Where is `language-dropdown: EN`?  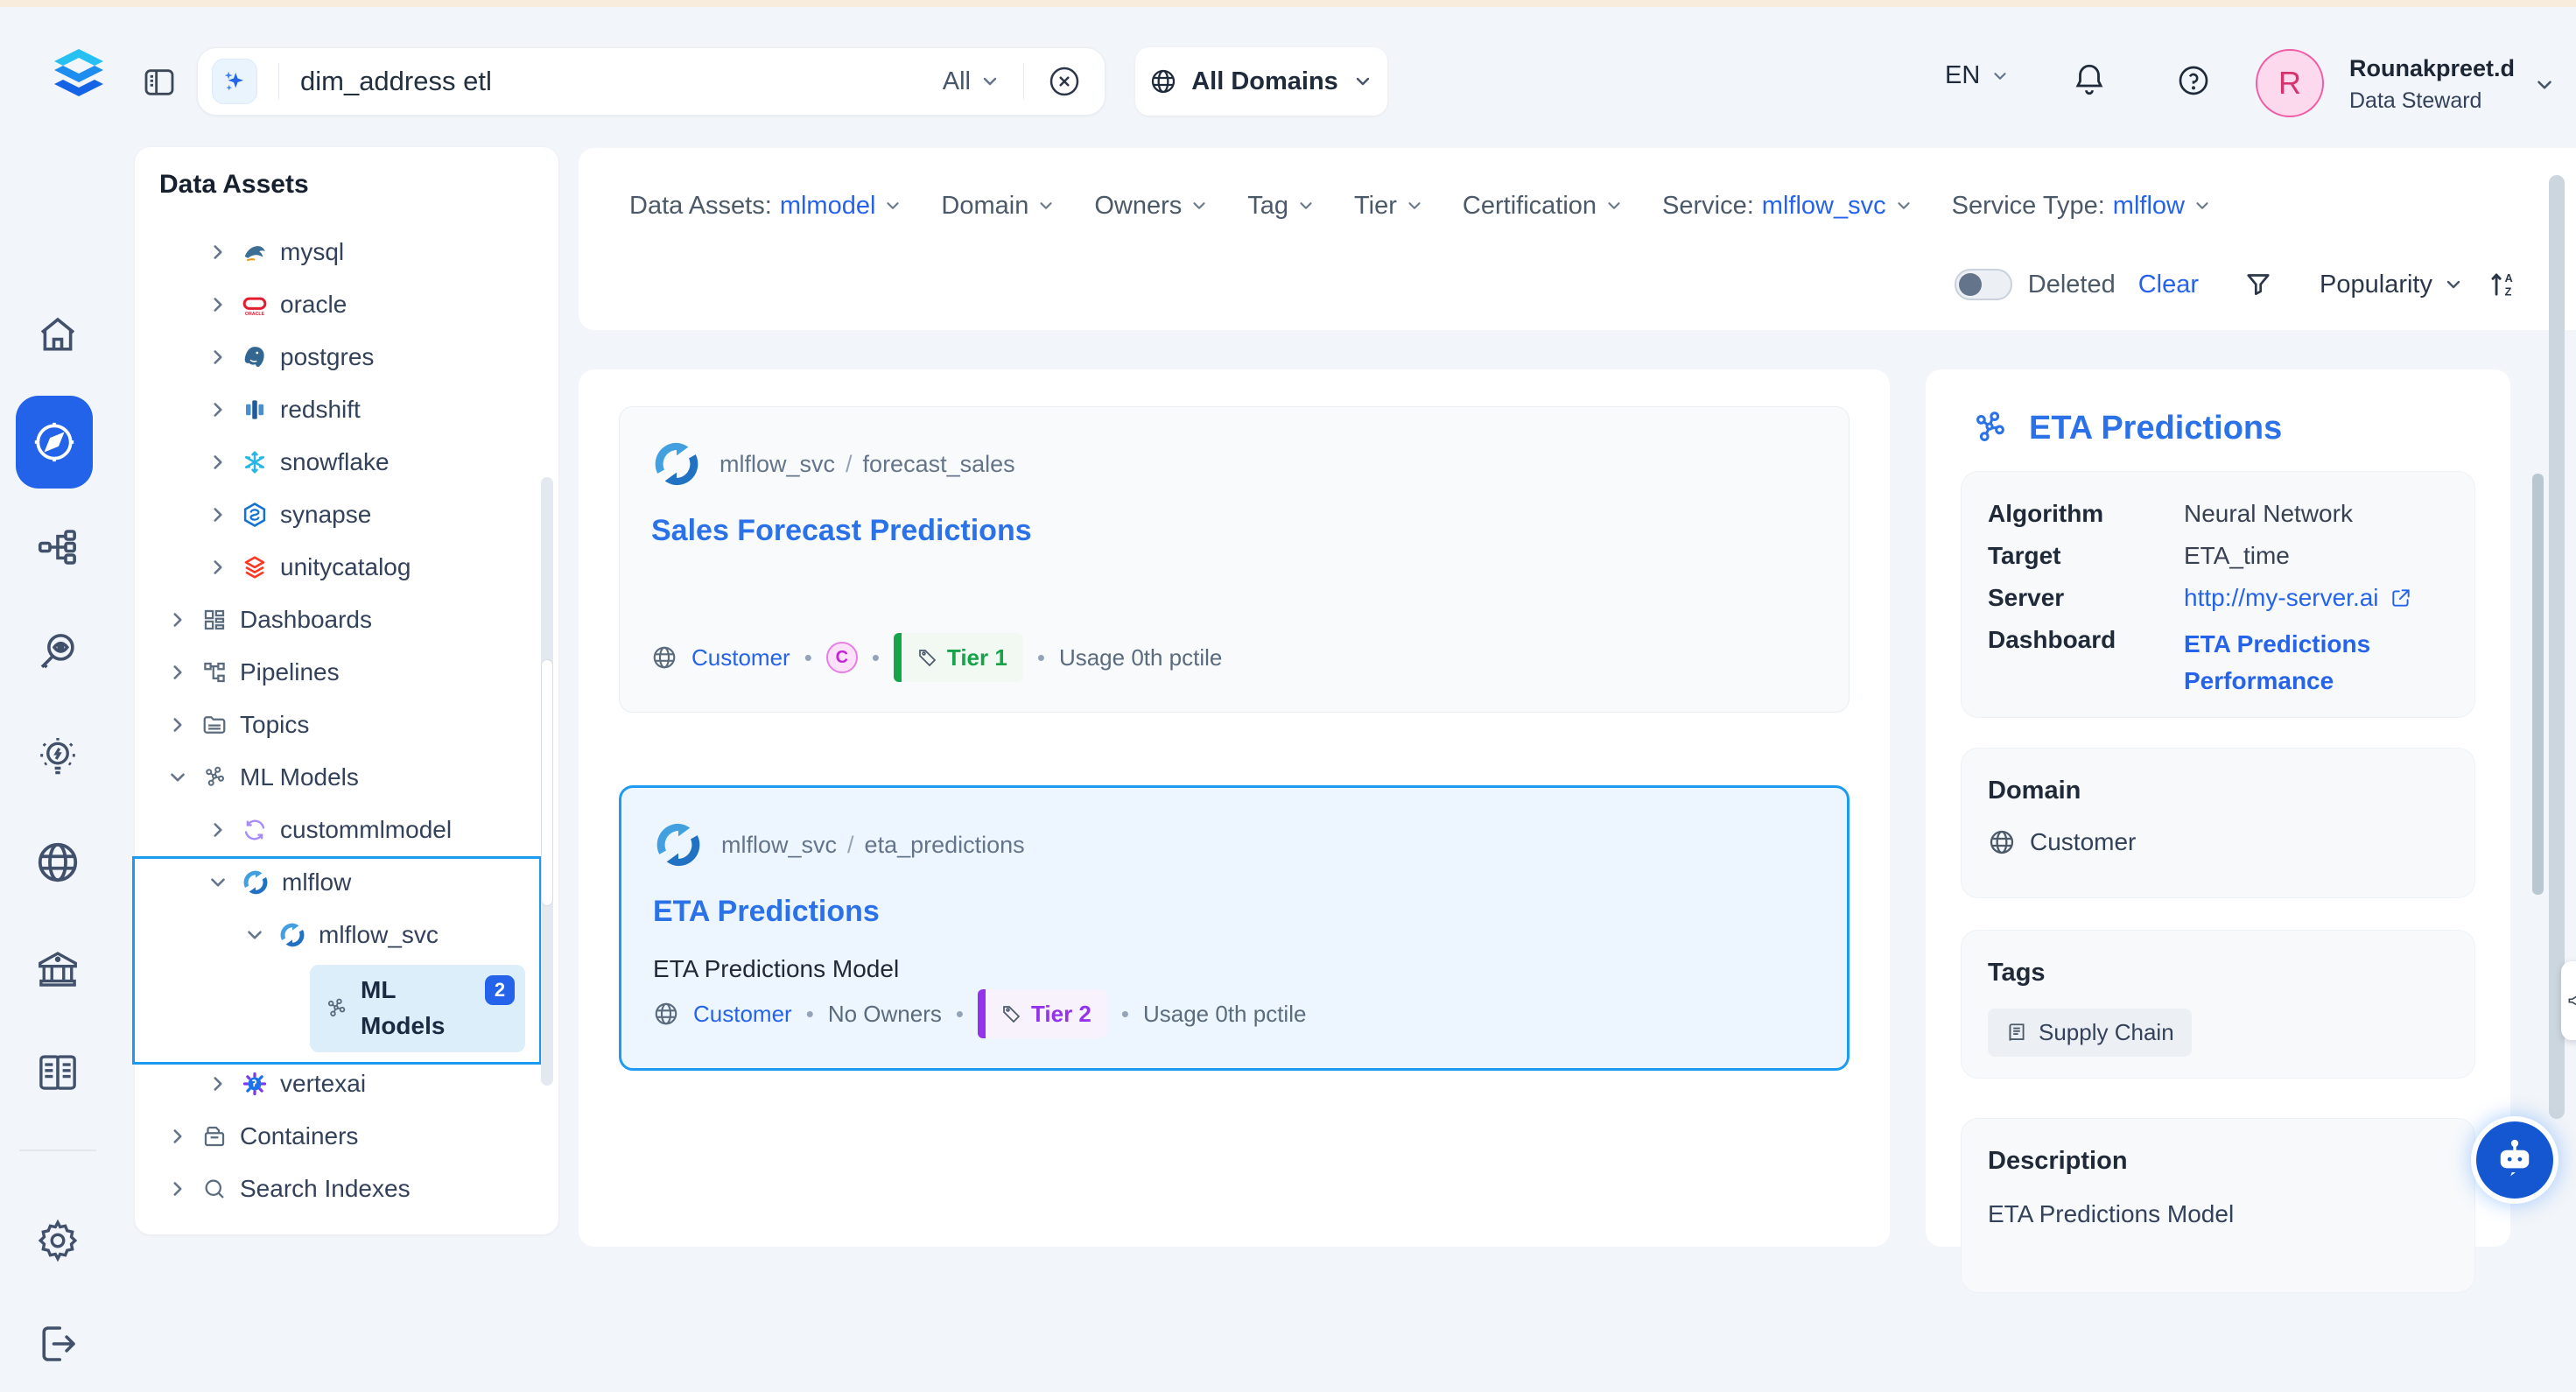
language-dropdown: EN is located at coordinates (1978, 75).